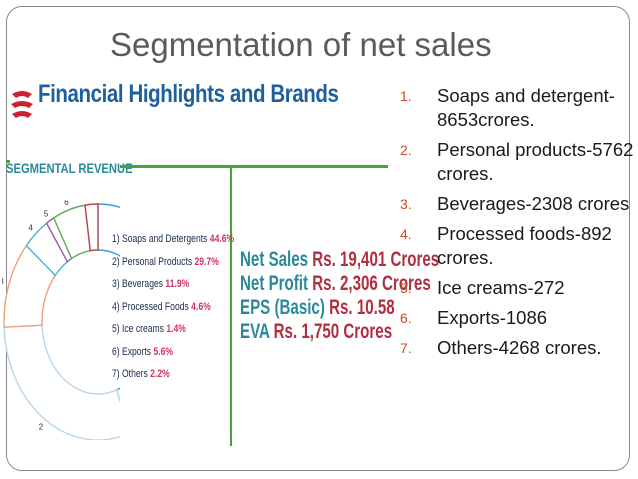 This screenshot has height=479, width=638. Describe the element at coordinates (301, 44) in the screenshot. I see `slide-title: Segmentation of net sales` at that location.